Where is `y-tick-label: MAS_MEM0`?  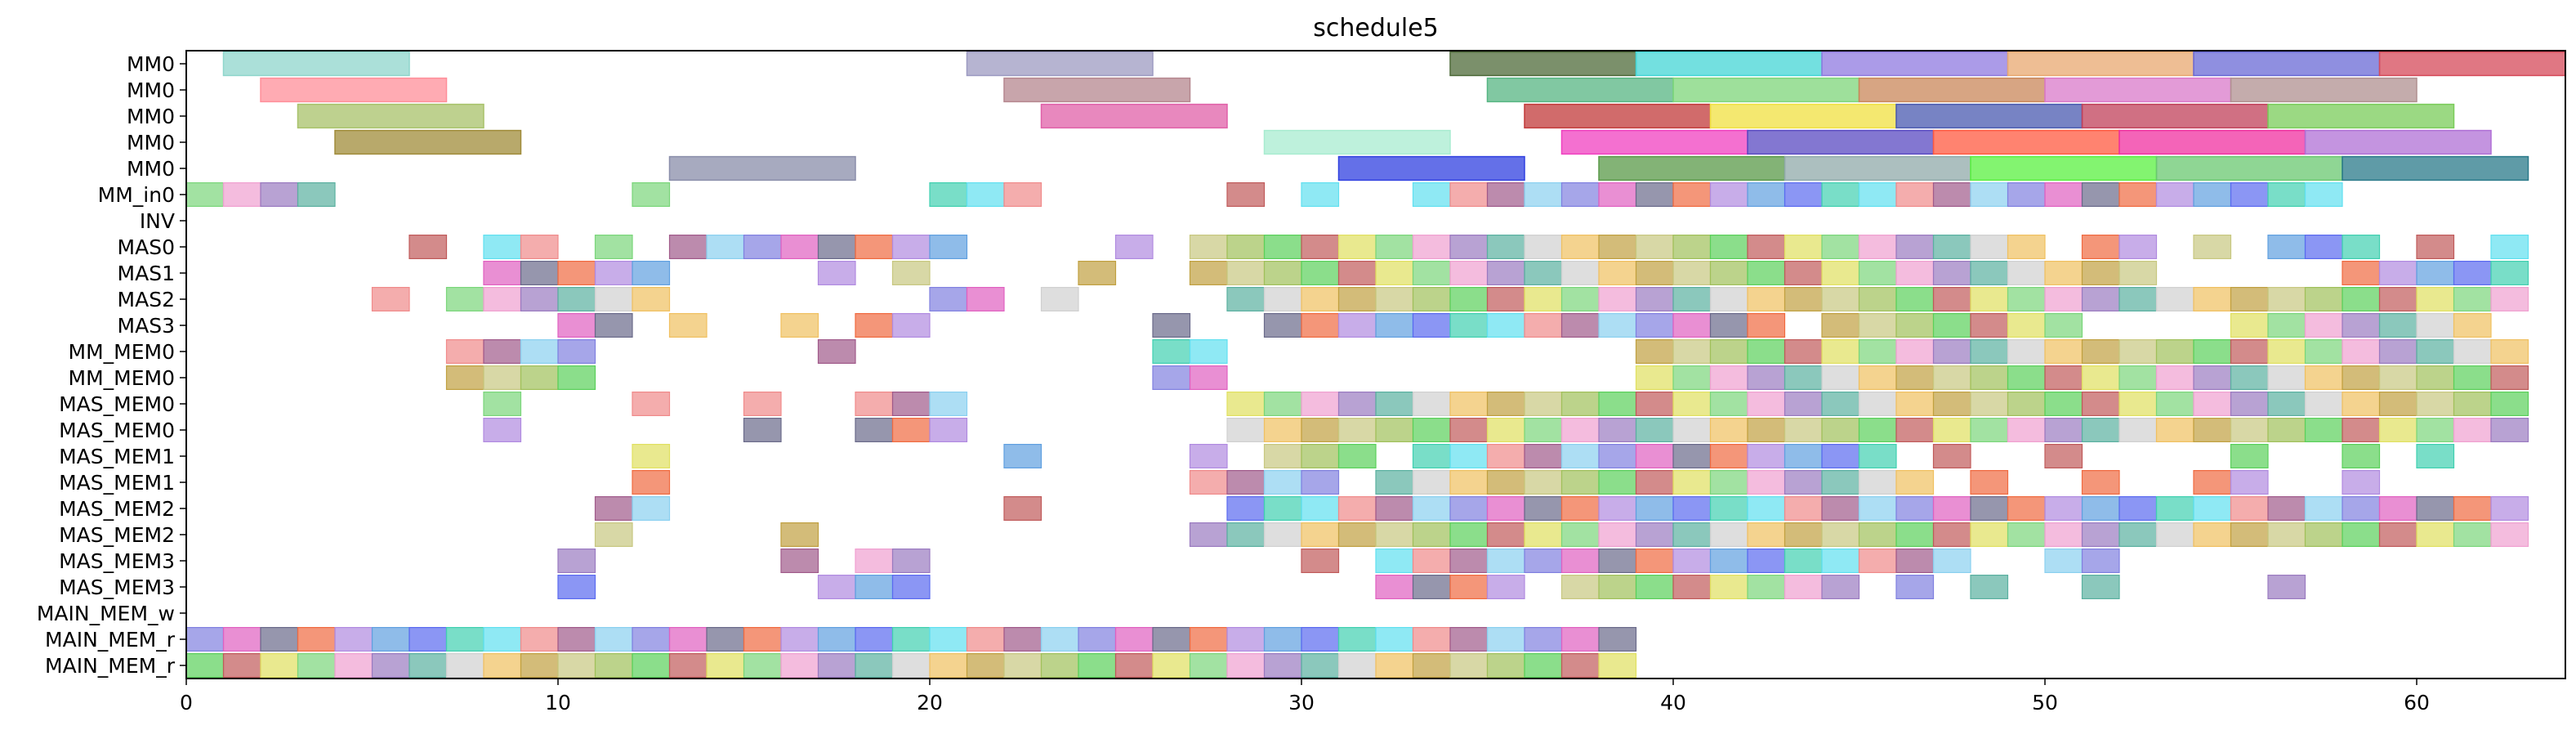
y-tick-label: MAS_MEM0 is located at coordinates (117, 404).